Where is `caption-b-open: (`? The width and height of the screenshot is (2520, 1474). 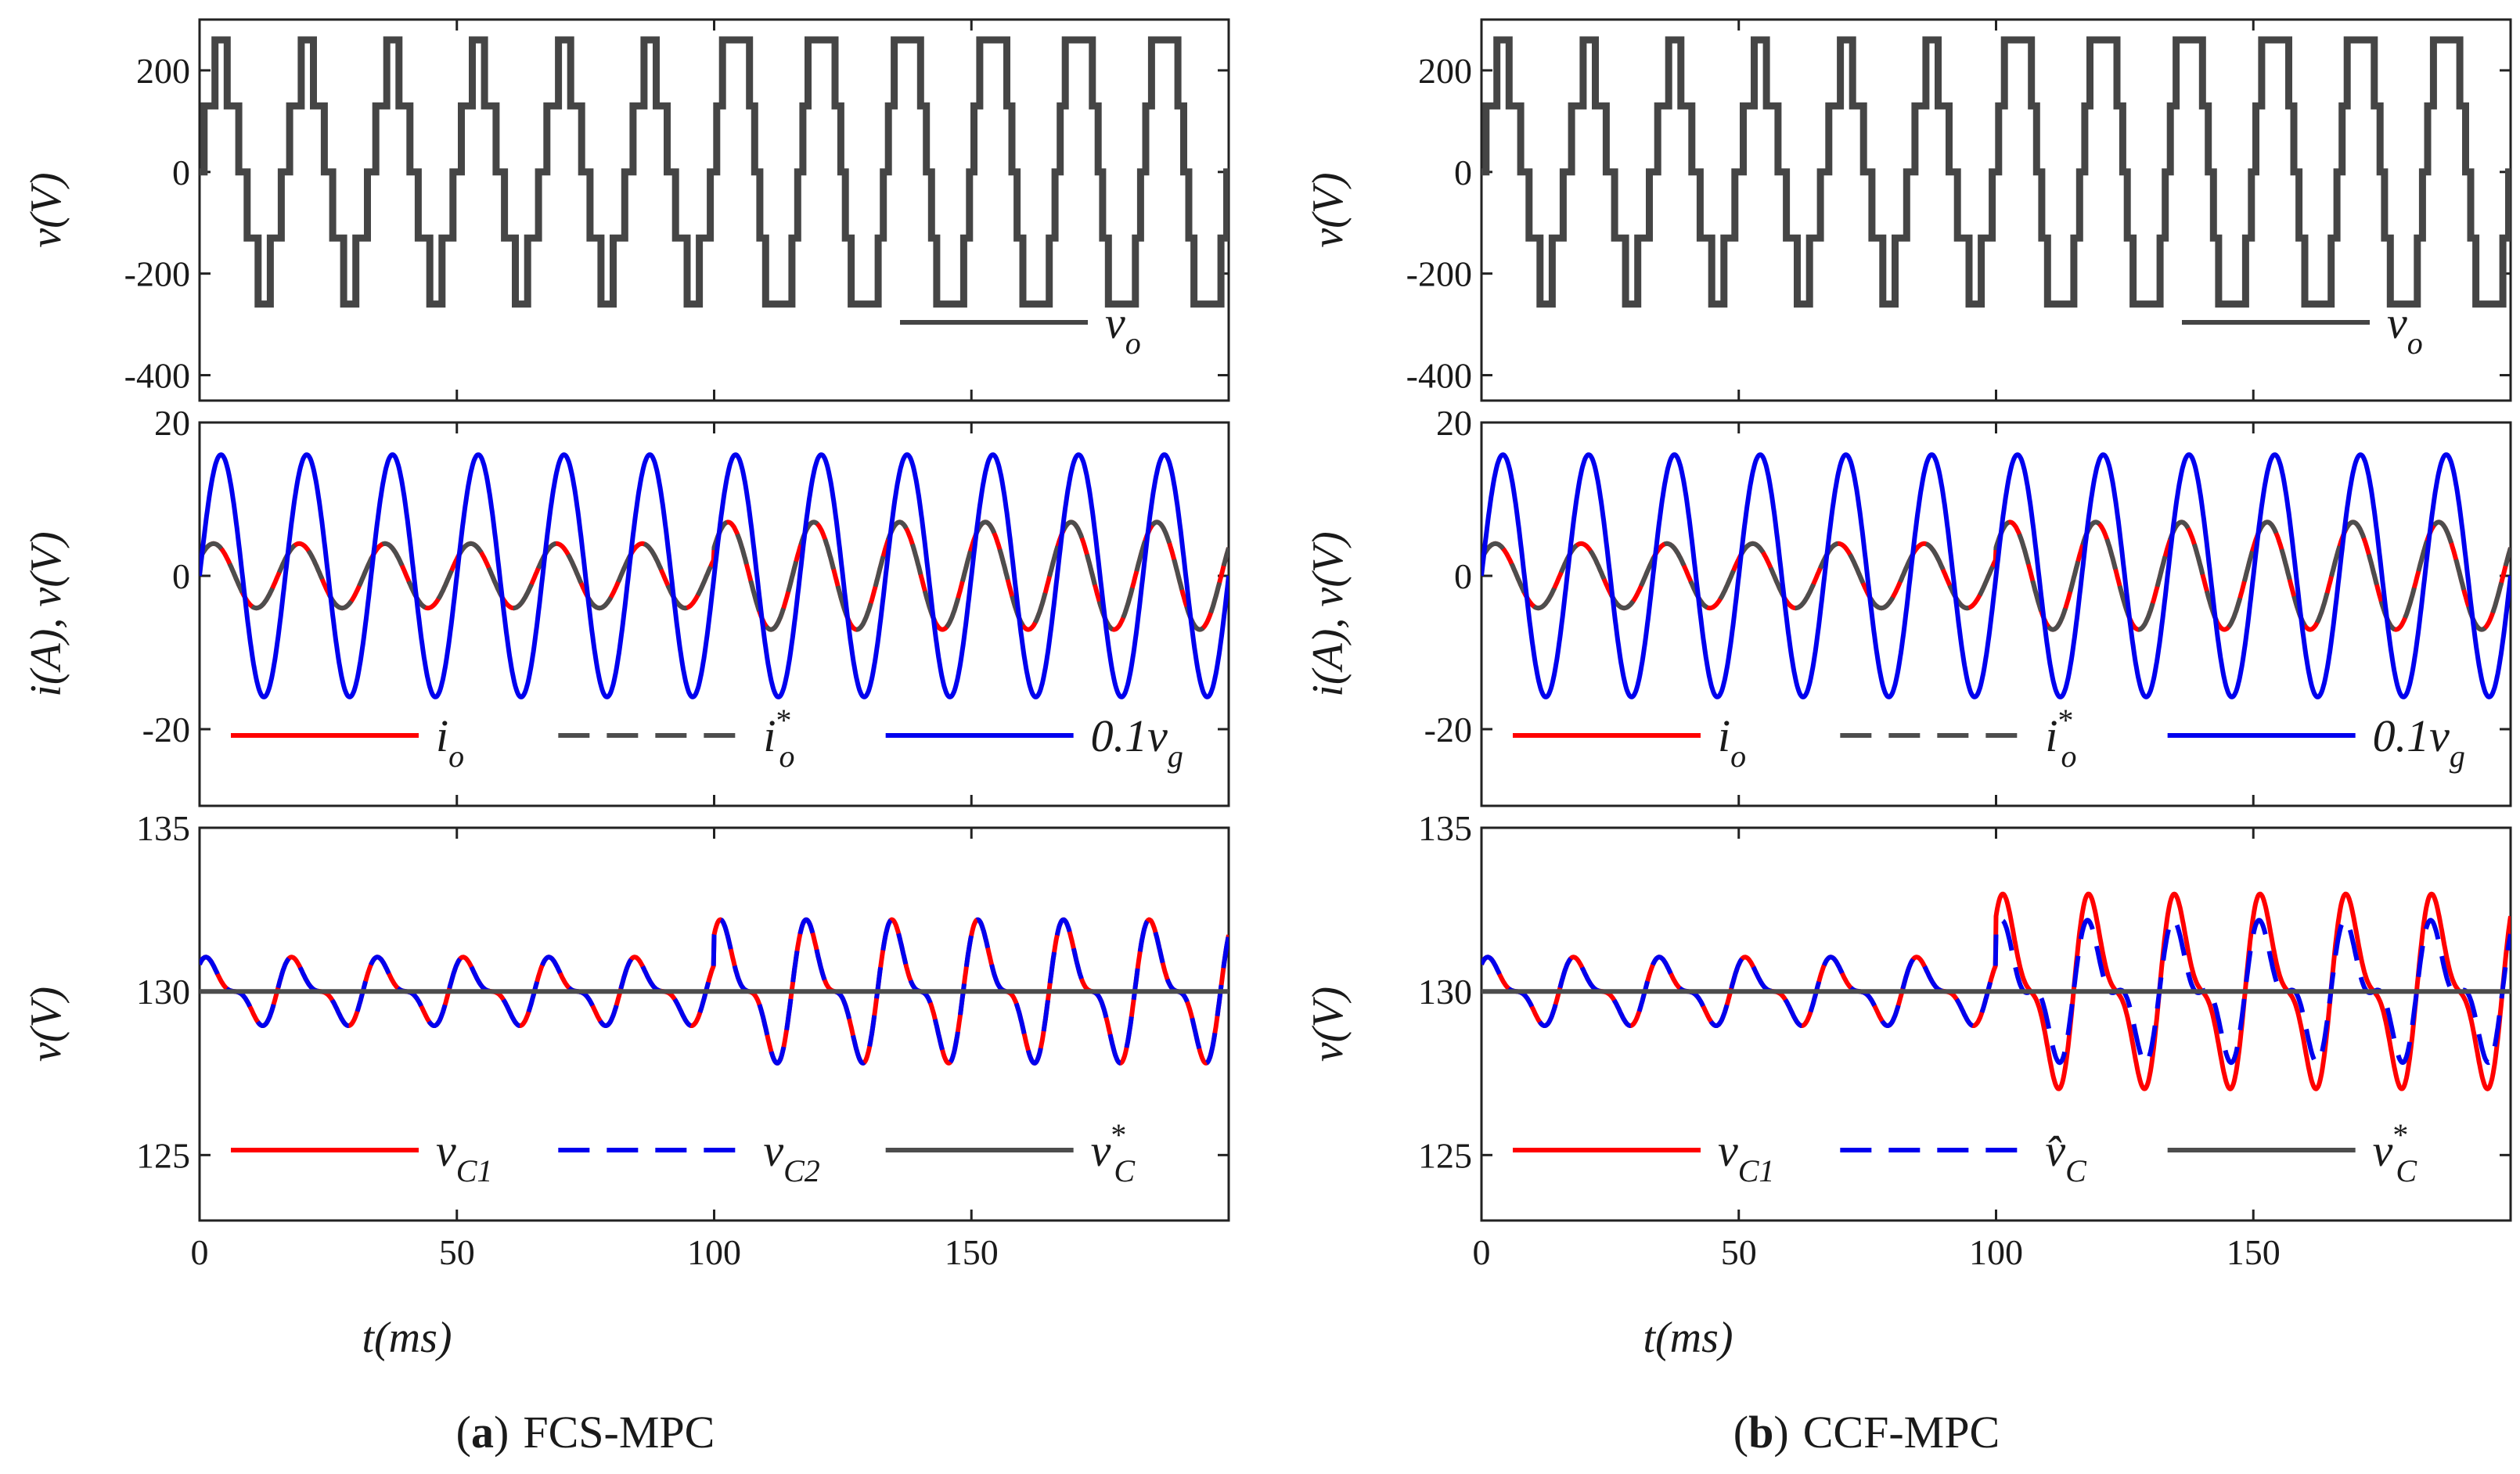 caption-b-open: ( is located at coordinates (1740, 1432).